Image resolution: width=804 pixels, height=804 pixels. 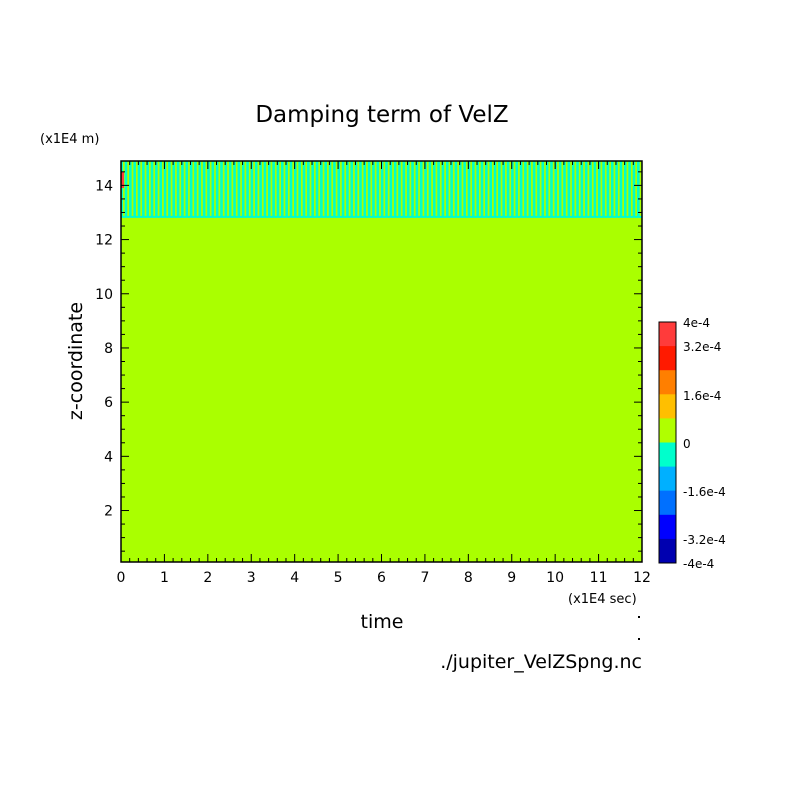 What do you see at coordinates (642, 578) in the screenshot?
I see `x-tick-label: 12` at bounding box center [642, 578].